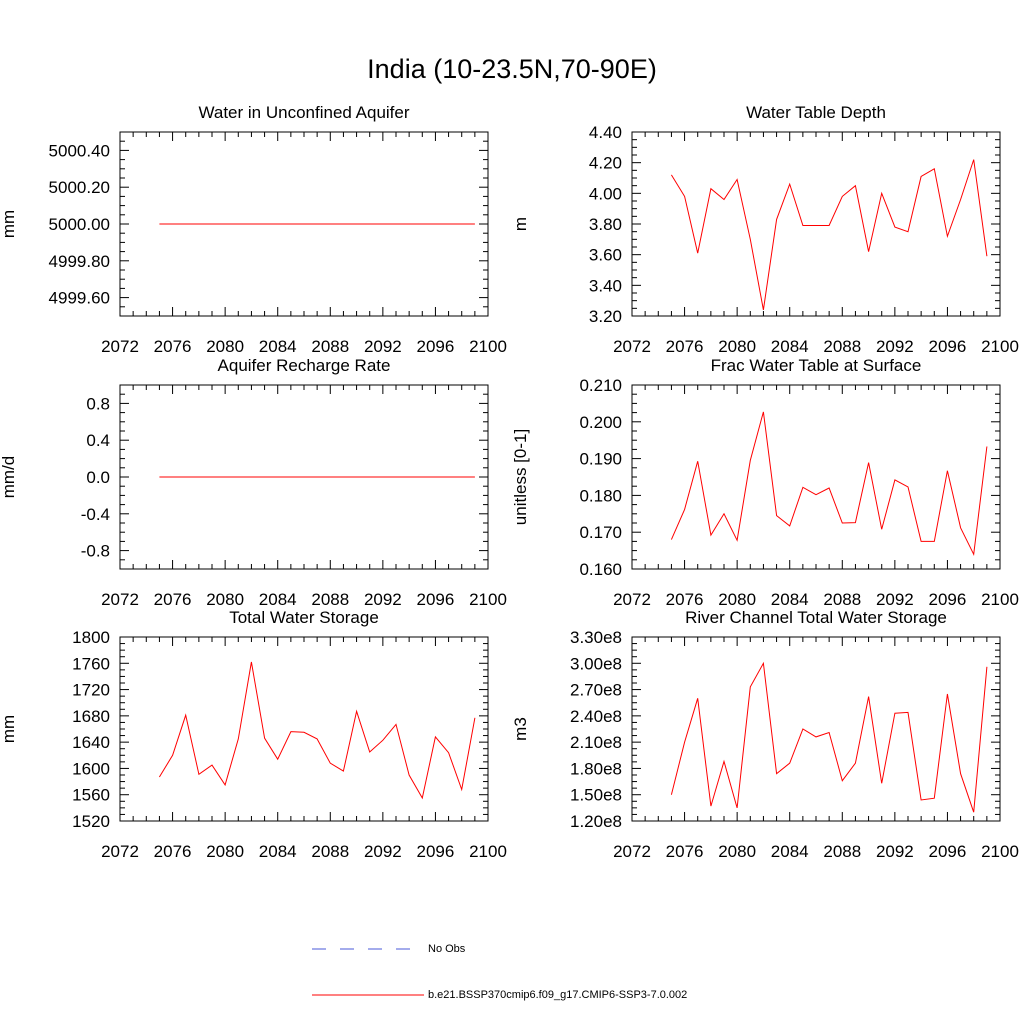  What do you see at coordinates (520, 224) in the screenshot?
I see `y-axis-label: m` at bounding box center [520, 224].